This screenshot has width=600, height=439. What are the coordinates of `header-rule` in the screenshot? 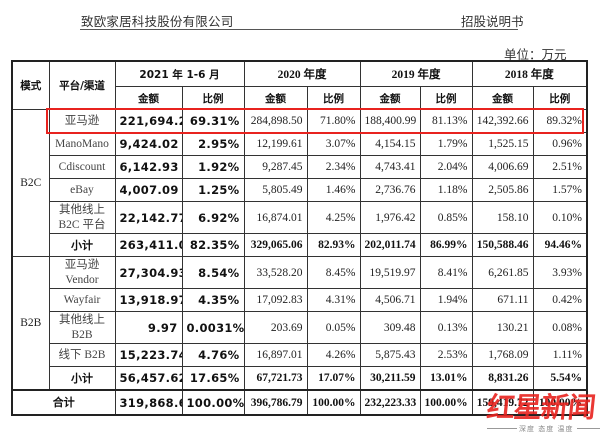 It's located at (299, 29).